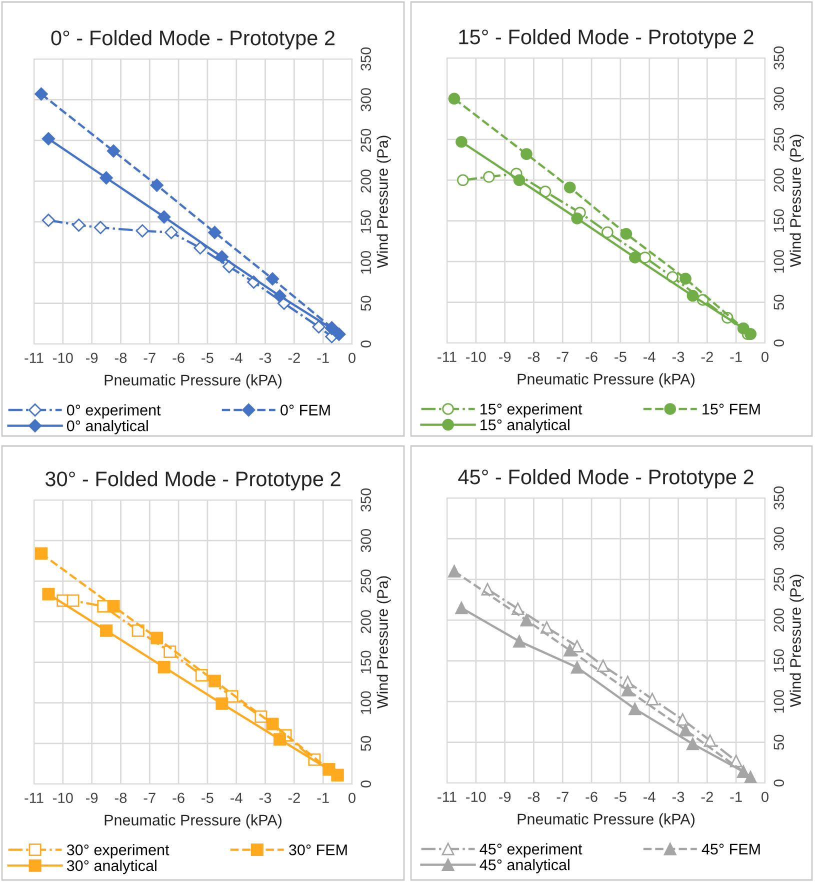 The height and width of the screenshot is (882, 815). Describe the element at coordinates (192, 480) in the screenshot. I see `chart-title: 30° - Folded Mode - Prototype 2` at that location.